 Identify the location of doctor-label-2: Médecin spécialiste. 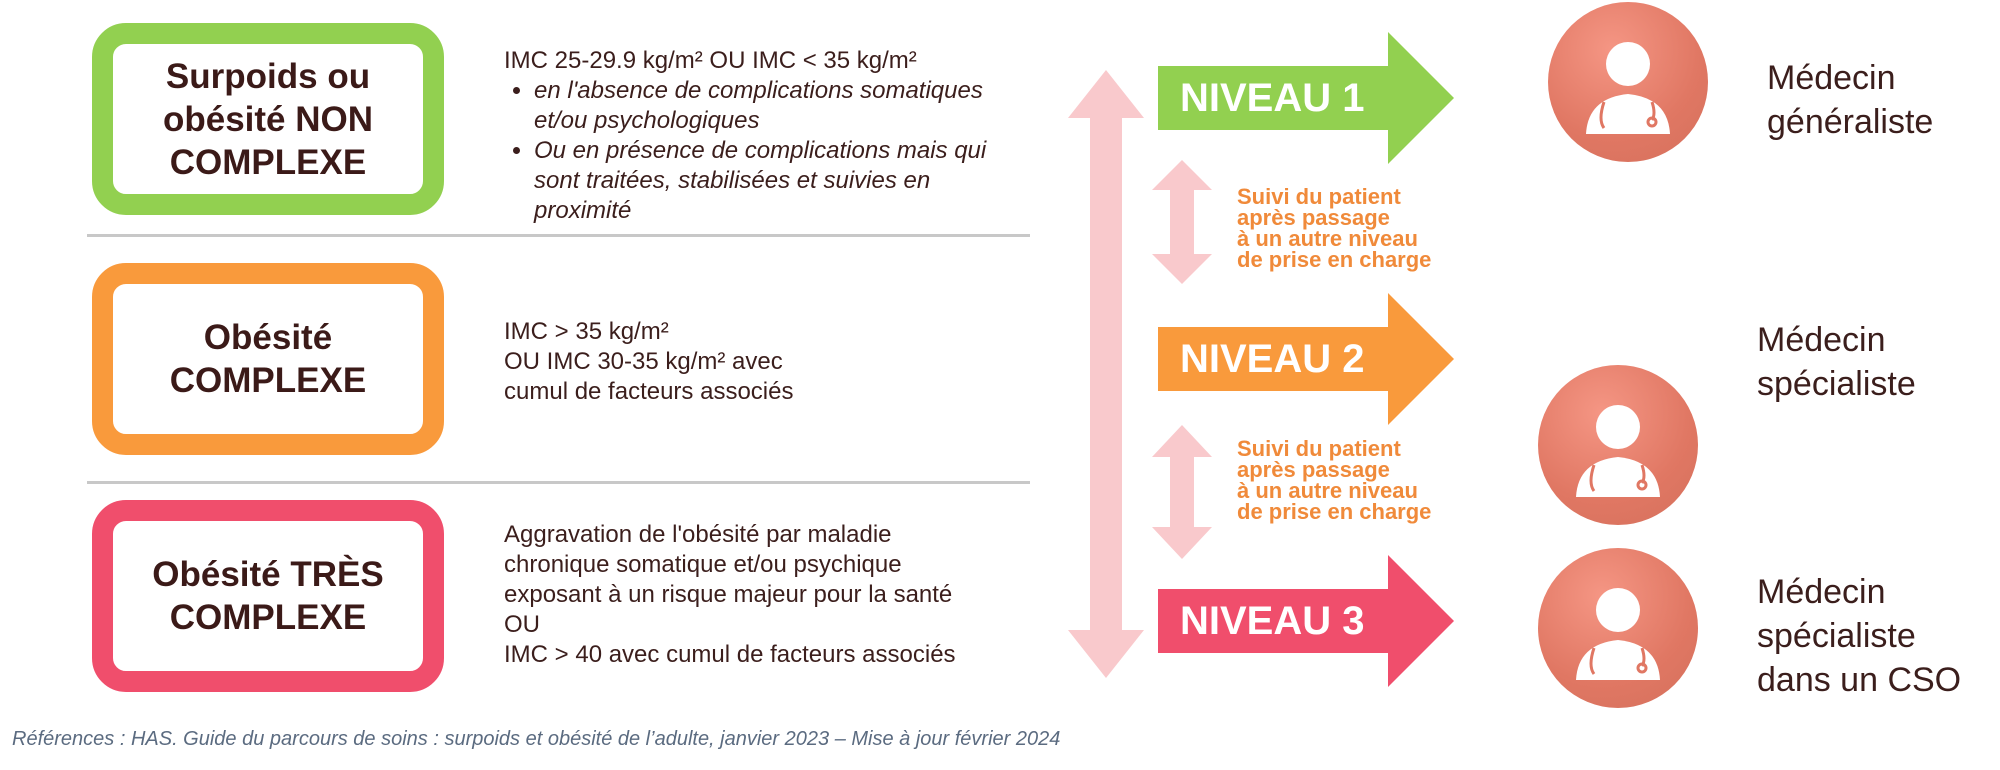
(1836, 362).